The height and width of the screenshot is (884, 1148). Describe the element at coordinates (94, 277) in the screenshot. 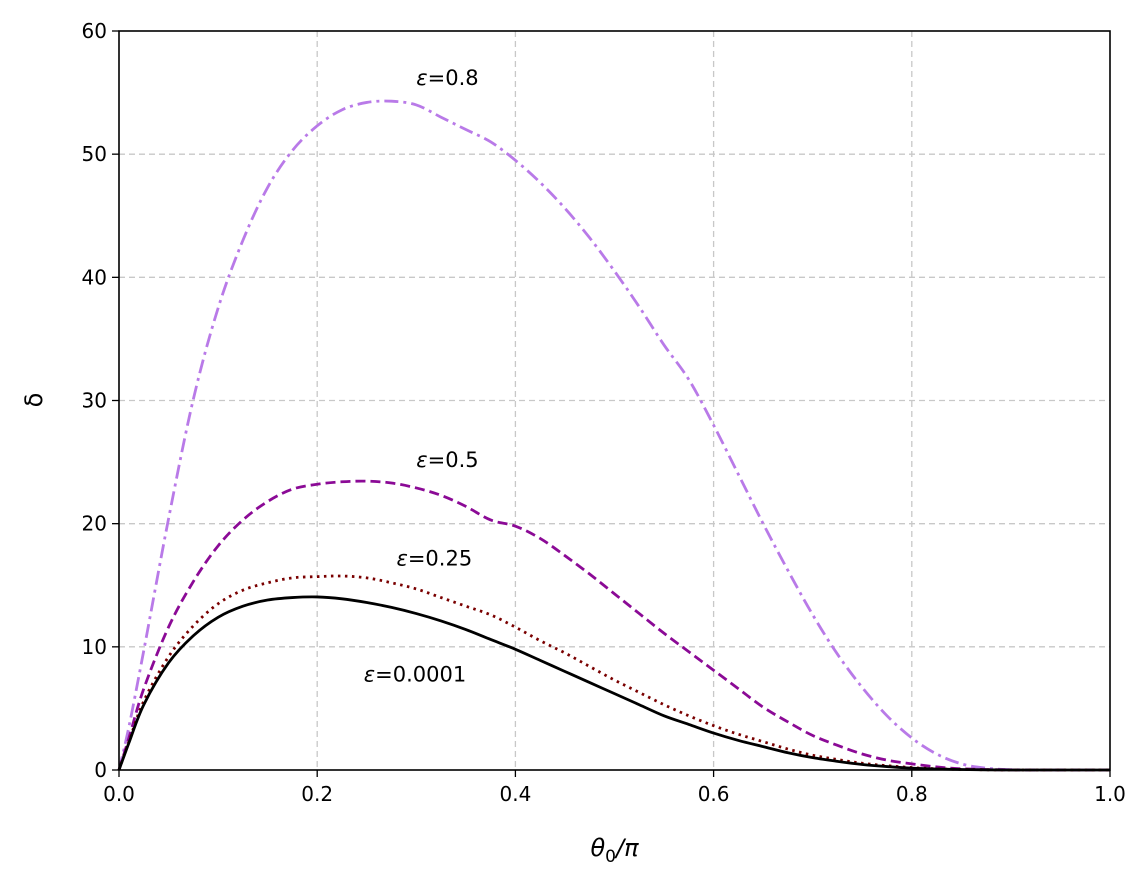

I see `y-tick-label: 40` at that location.